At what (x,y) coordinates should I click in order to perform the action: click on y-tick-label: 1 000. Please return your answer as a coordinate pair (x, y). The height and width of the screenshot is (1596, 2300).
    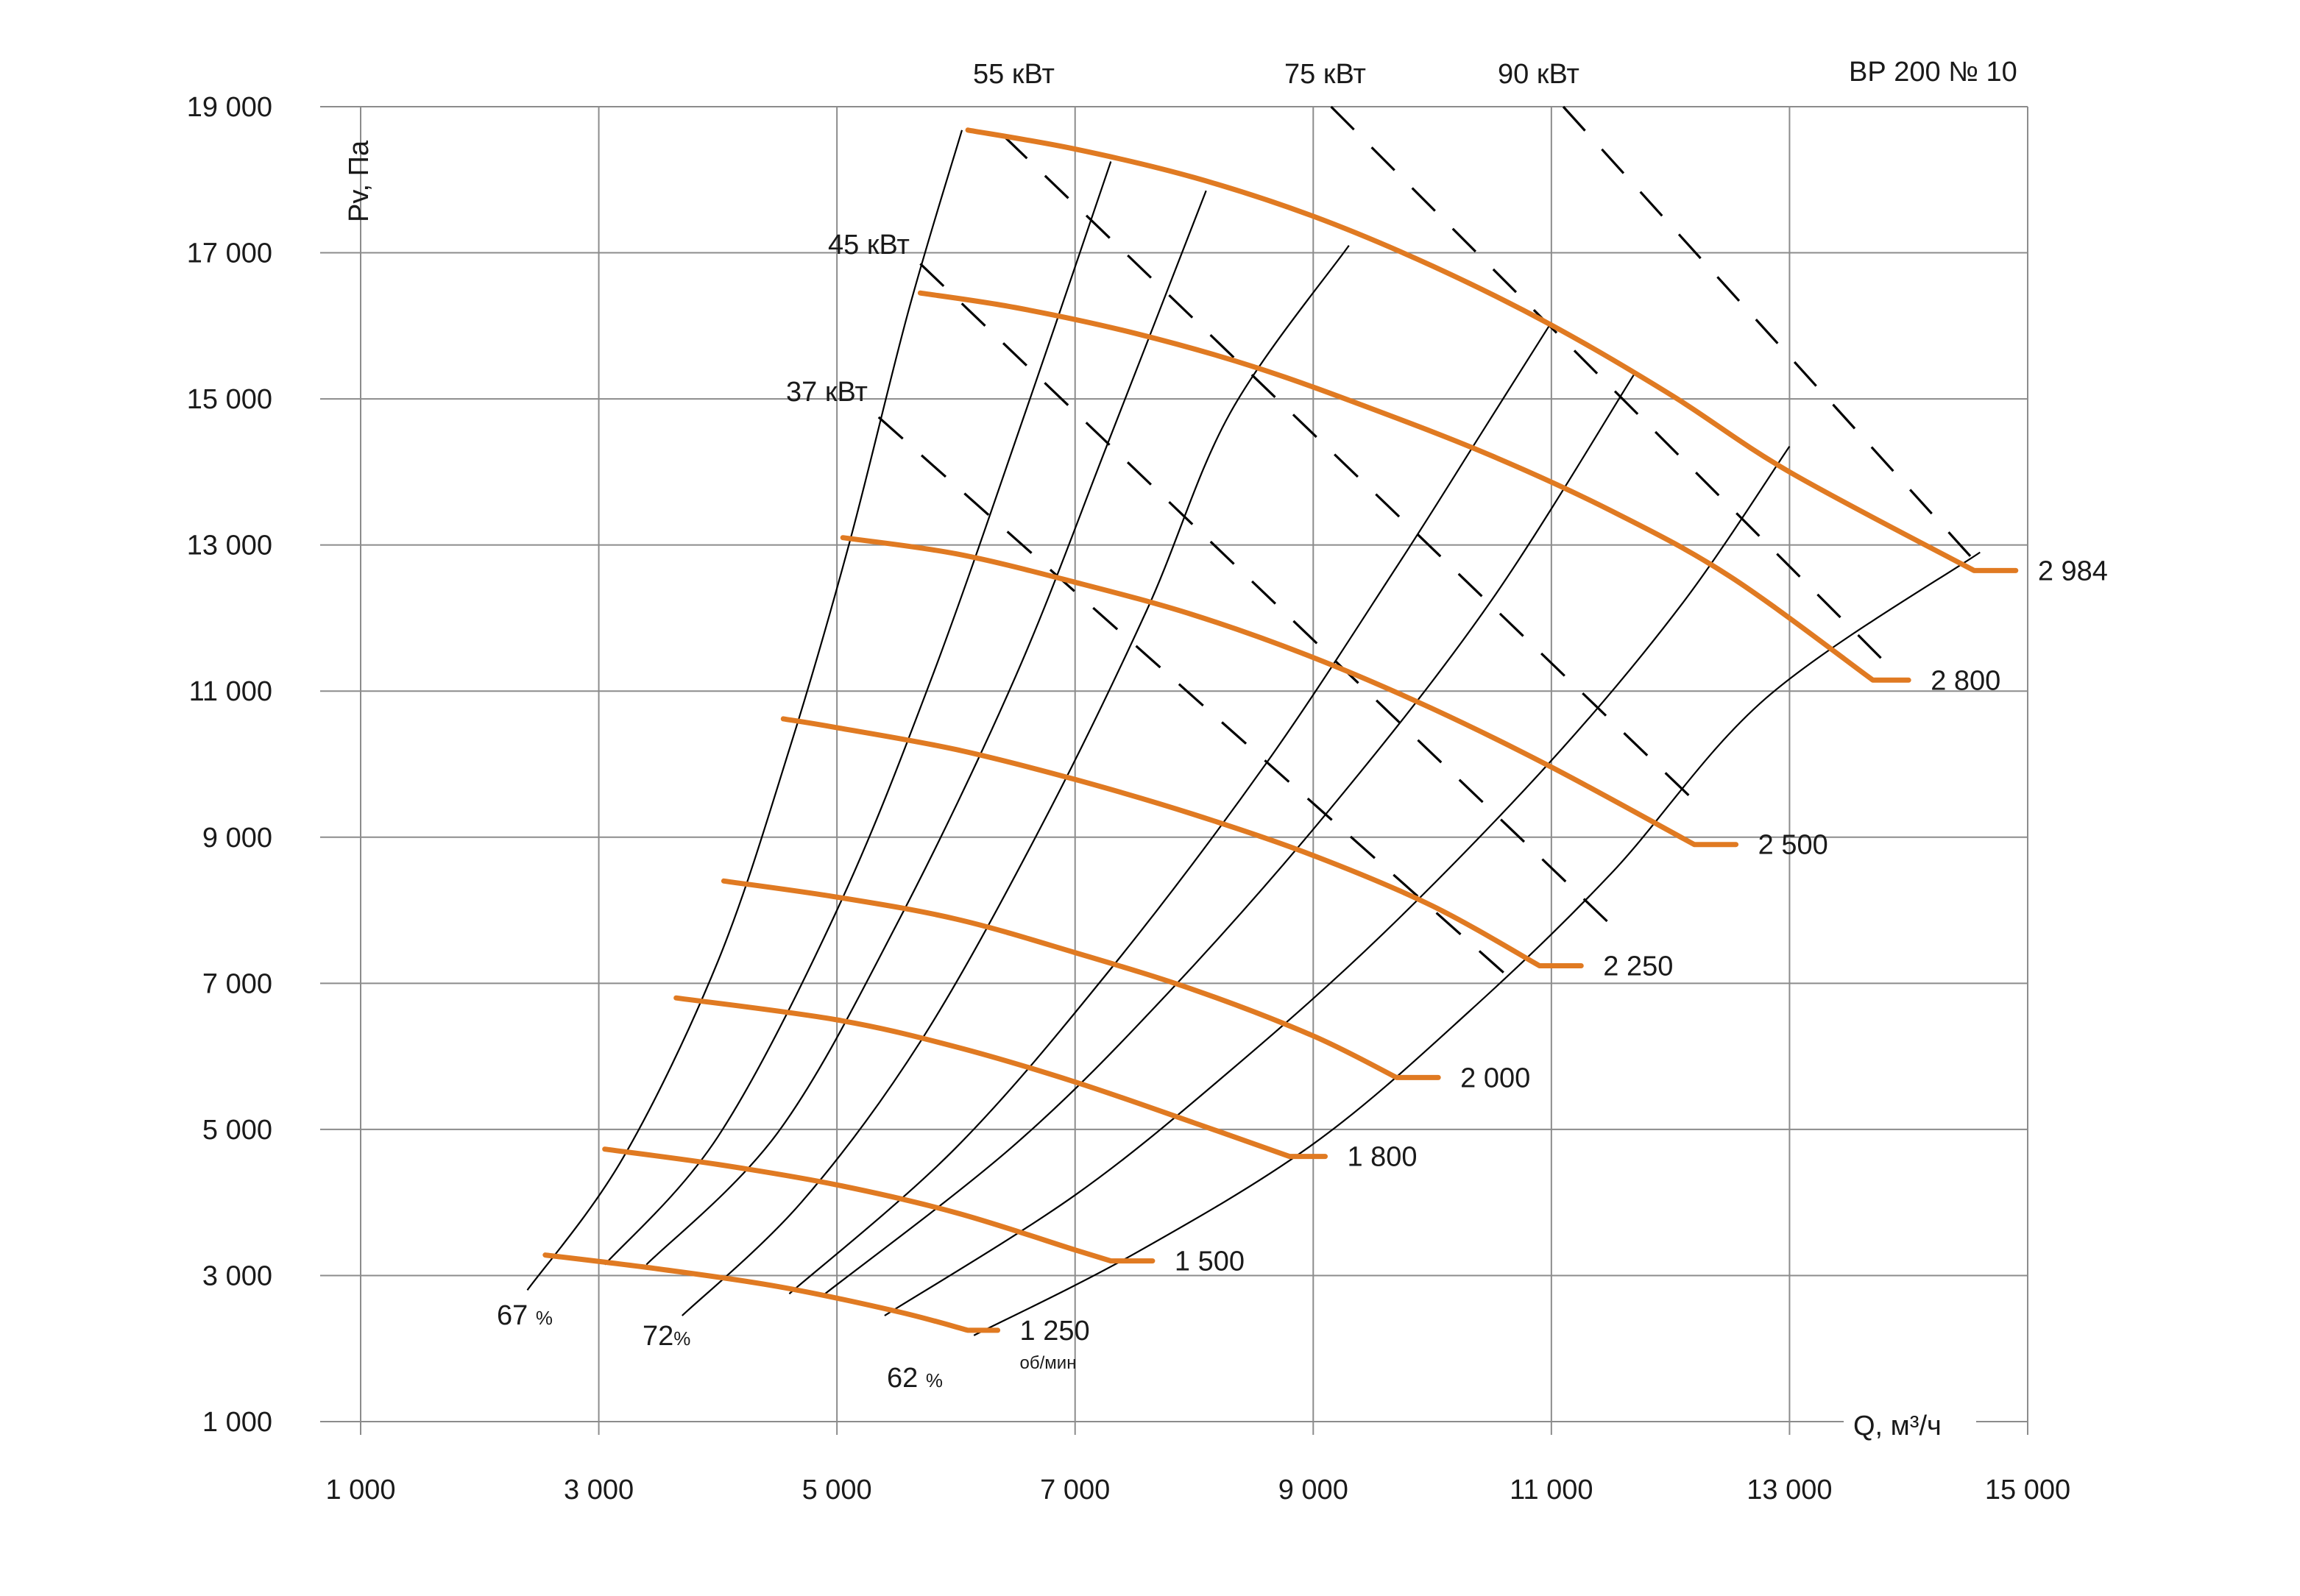
    Looking at the image, I should click on (237, 1423).